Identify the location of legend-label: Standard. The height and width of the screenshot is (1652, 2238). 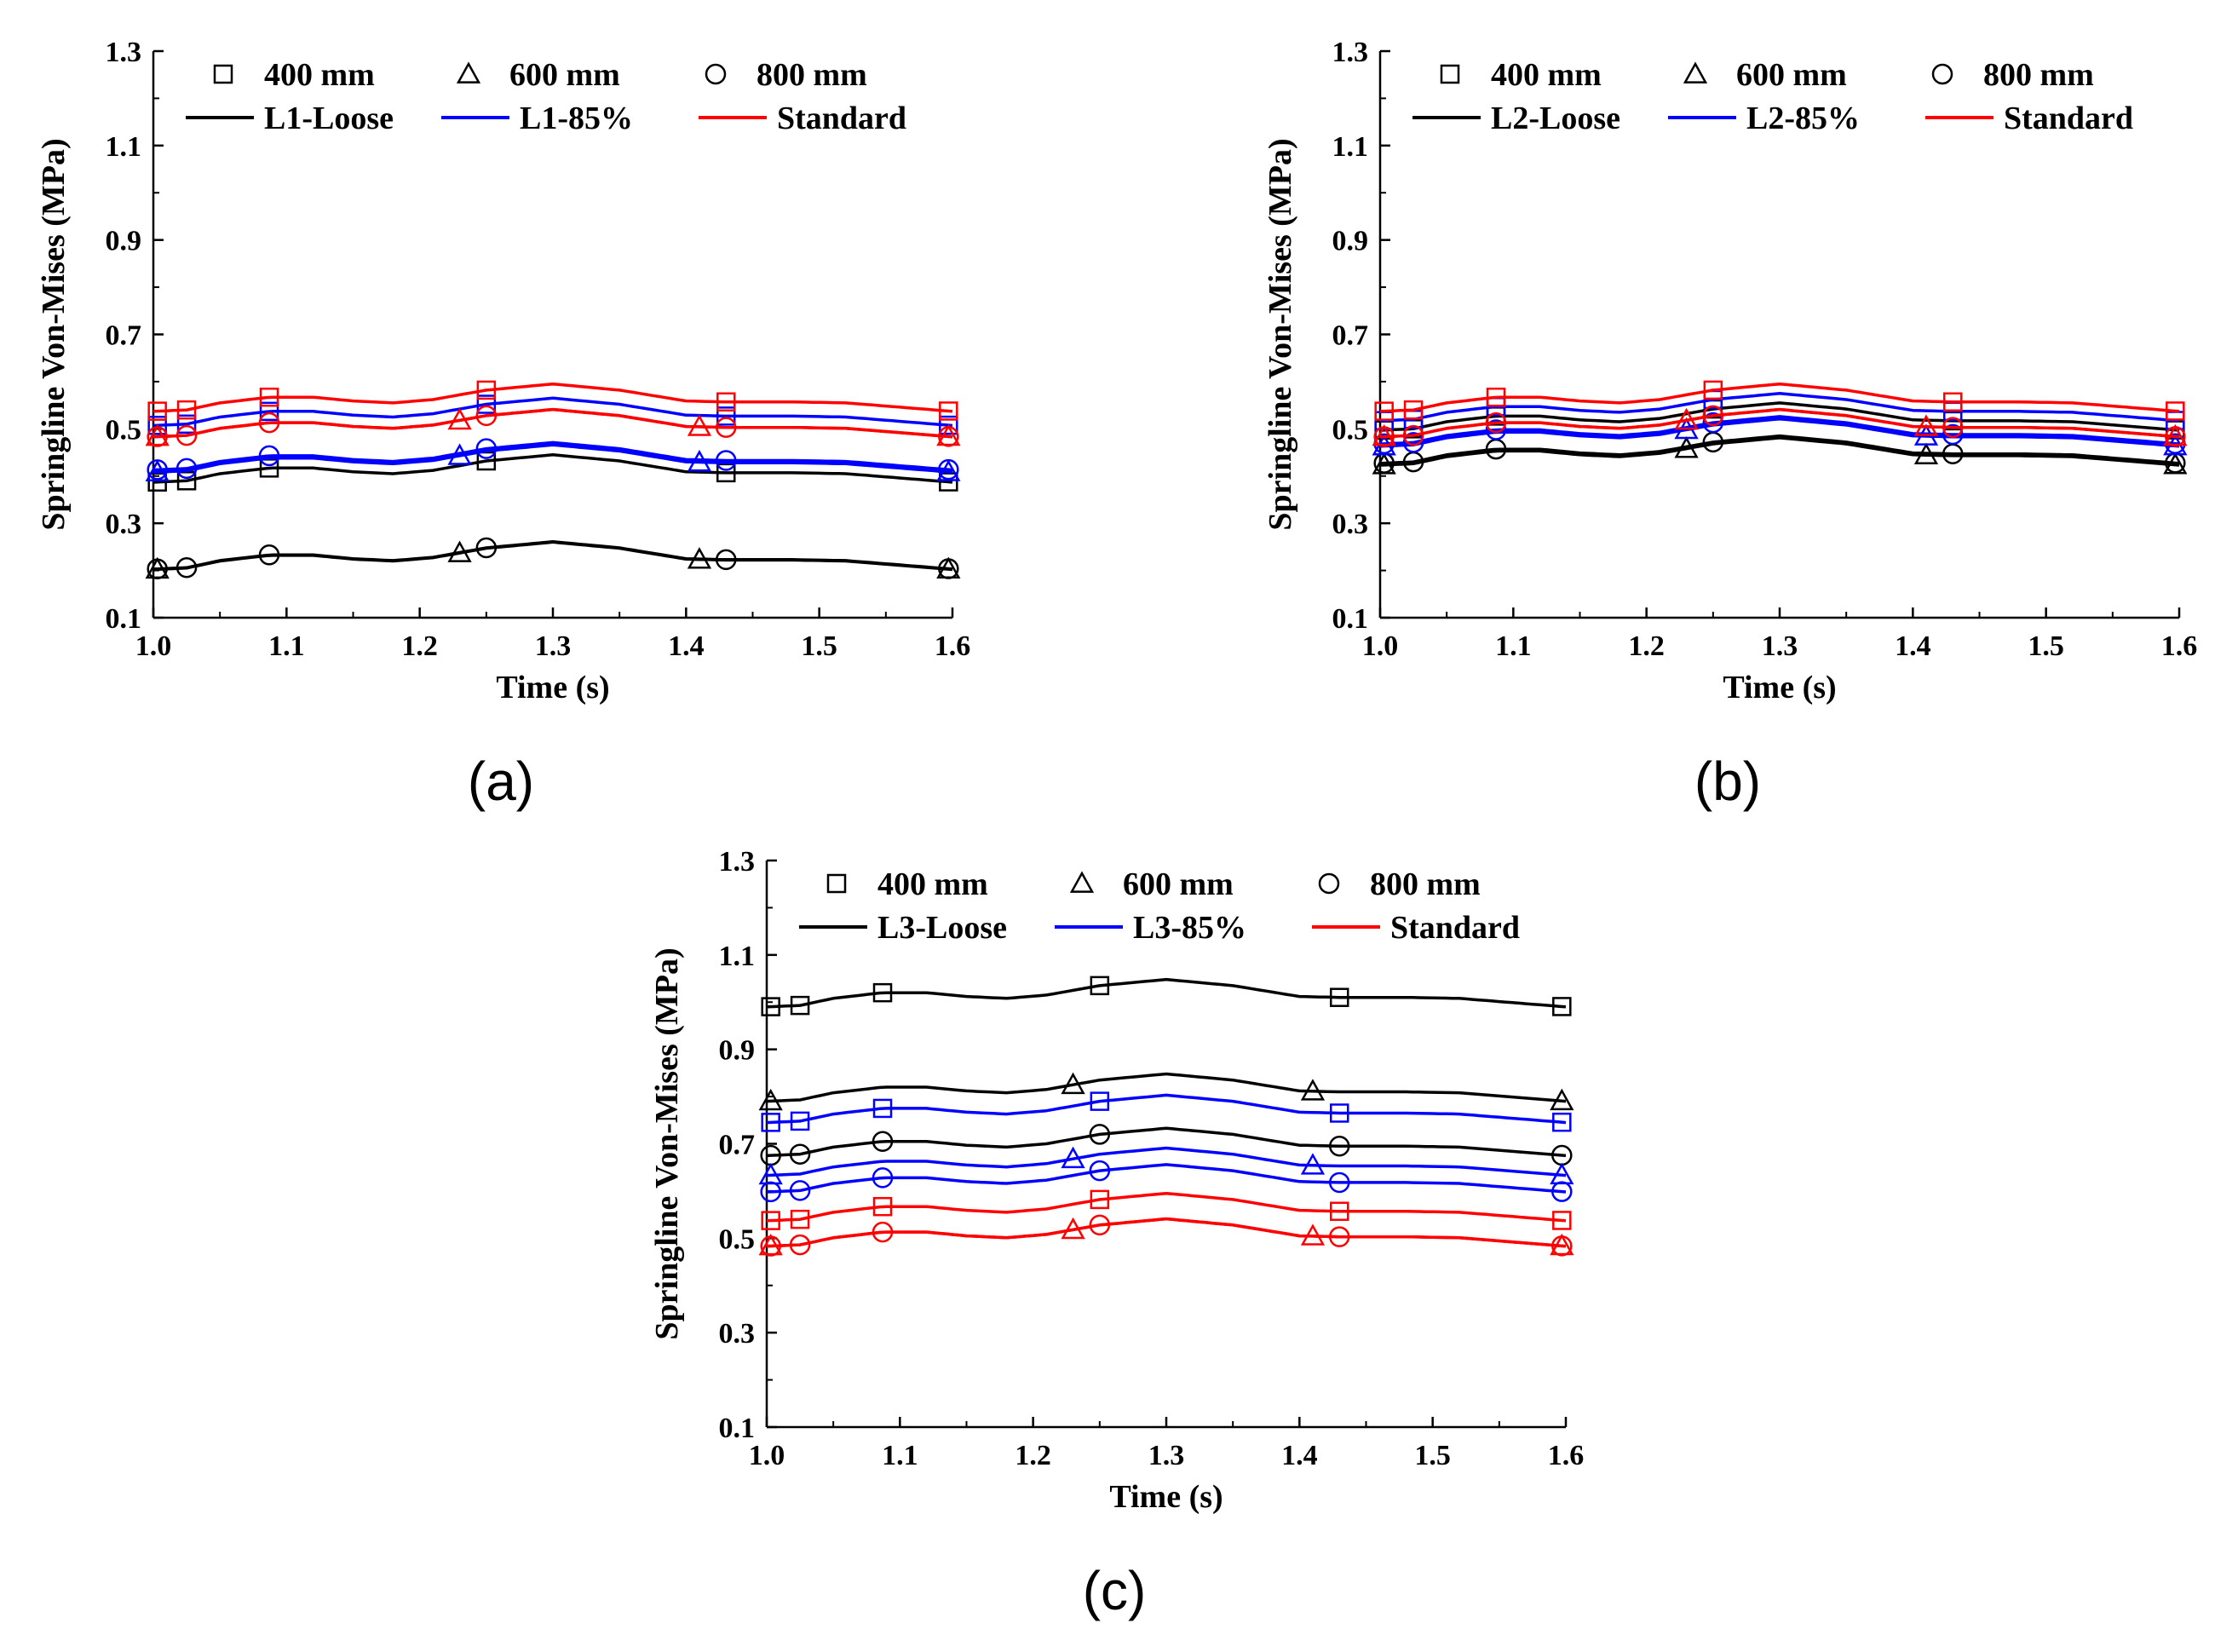
(1455, 928).